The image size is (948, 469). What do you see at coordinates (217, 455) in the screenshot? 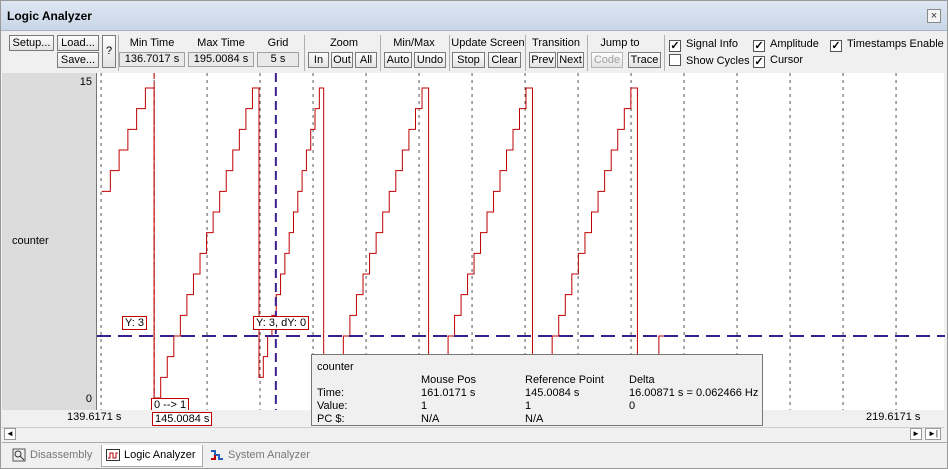
I see `system-analyzer-icon` at bounding box center [217, 455].